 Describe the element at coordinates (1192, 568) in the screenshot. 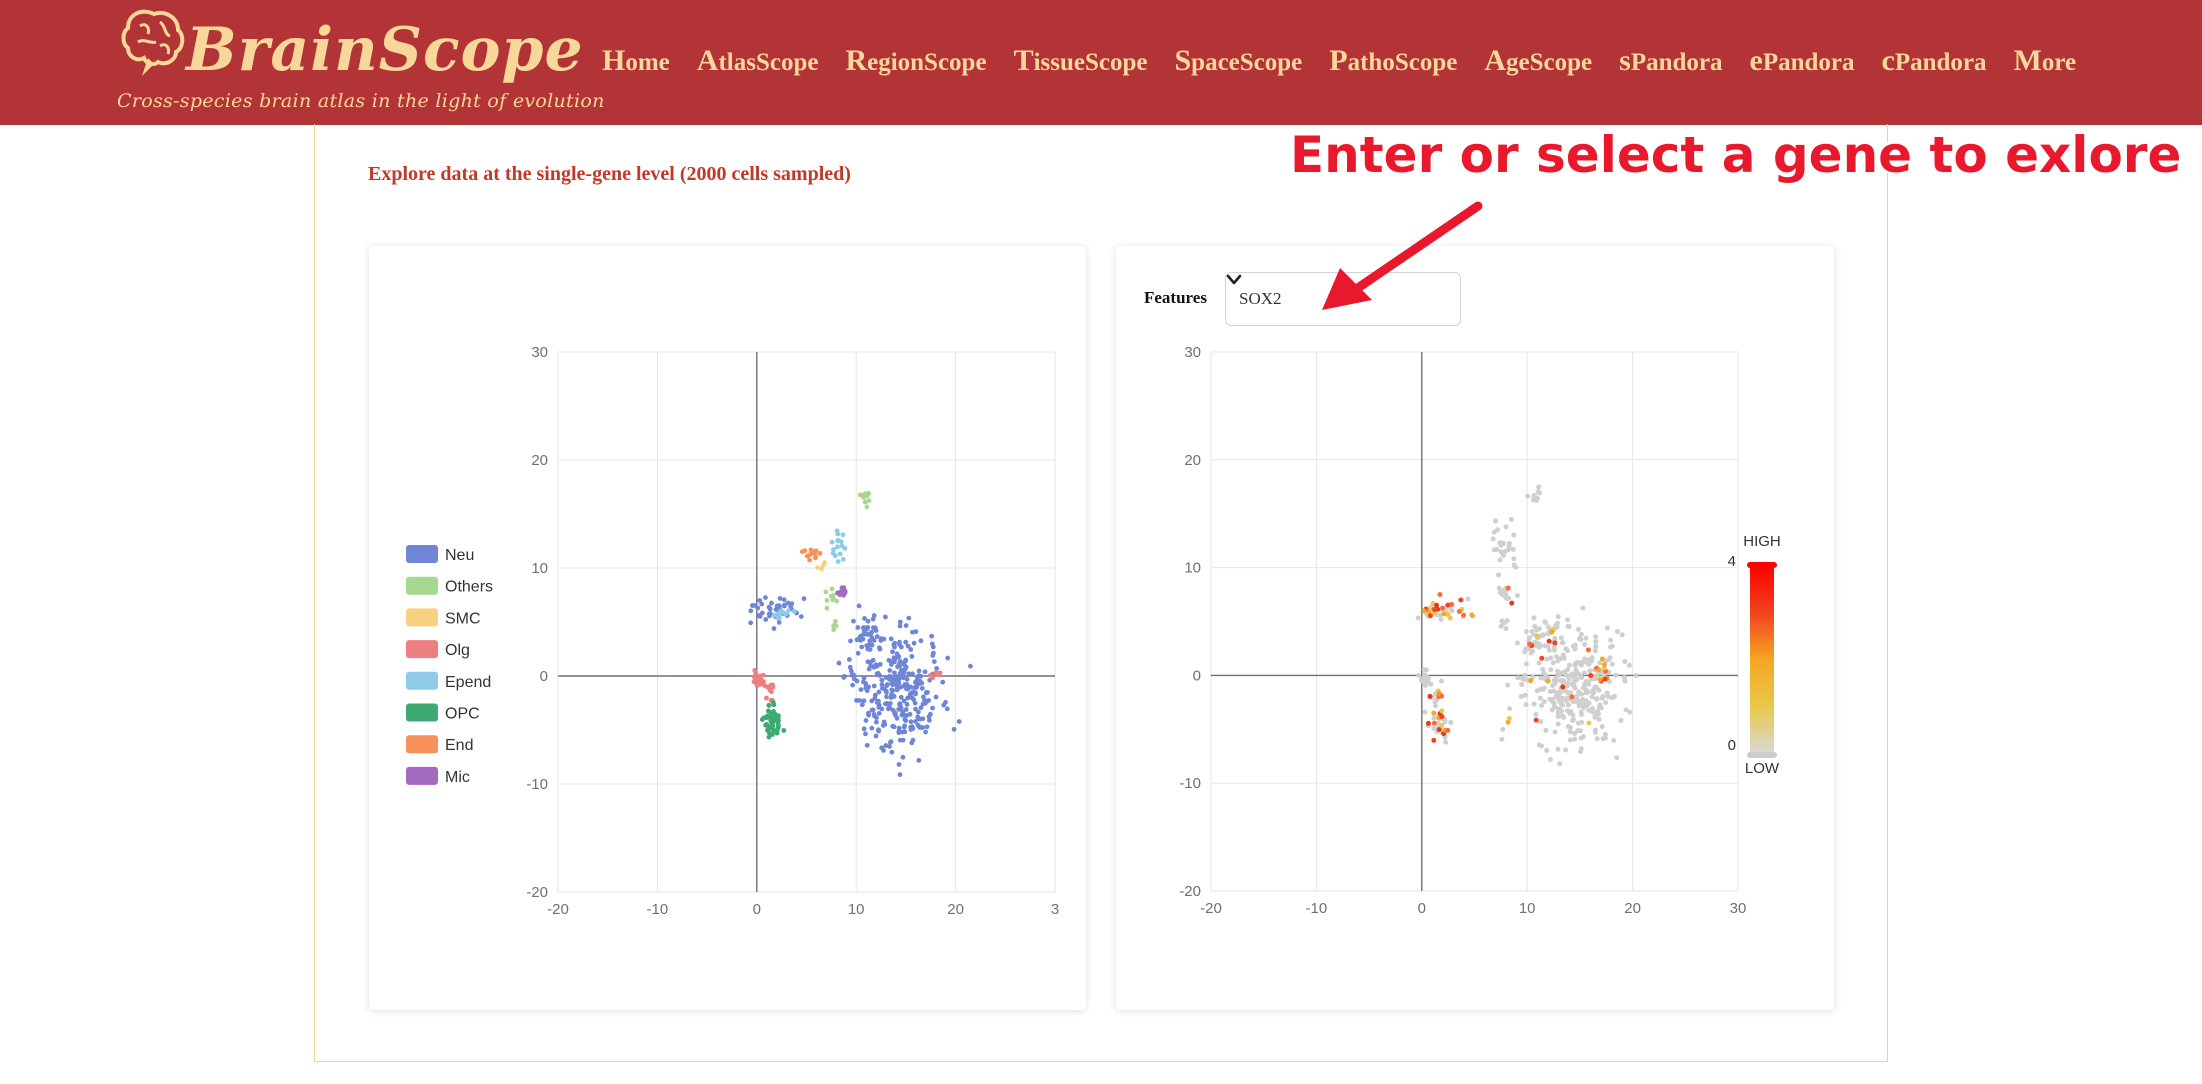

I see `1-y-tick-label: 10` at that location.